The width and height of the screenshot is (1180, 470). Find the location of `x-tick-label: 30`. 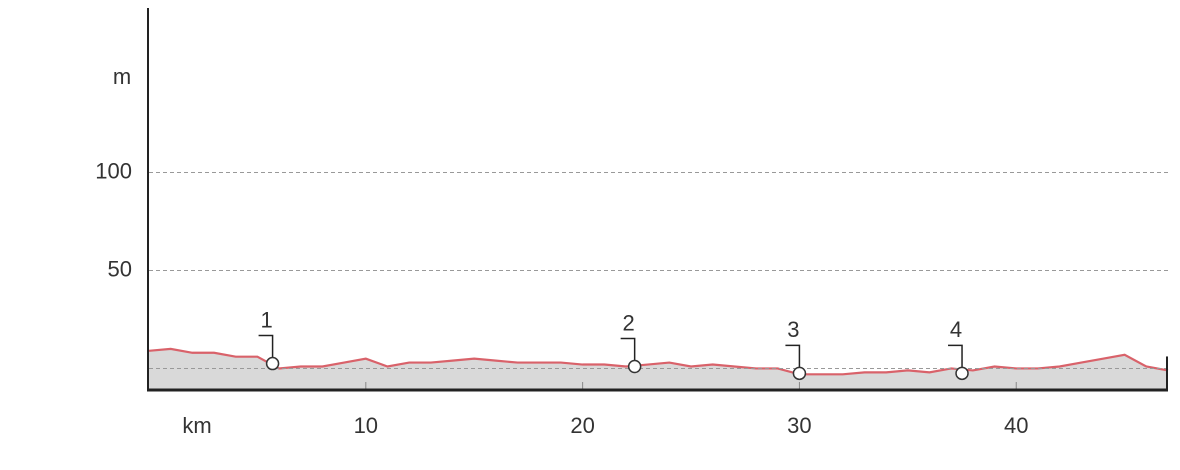

x-tick-label: 30 is located at coordinates (799, 425).